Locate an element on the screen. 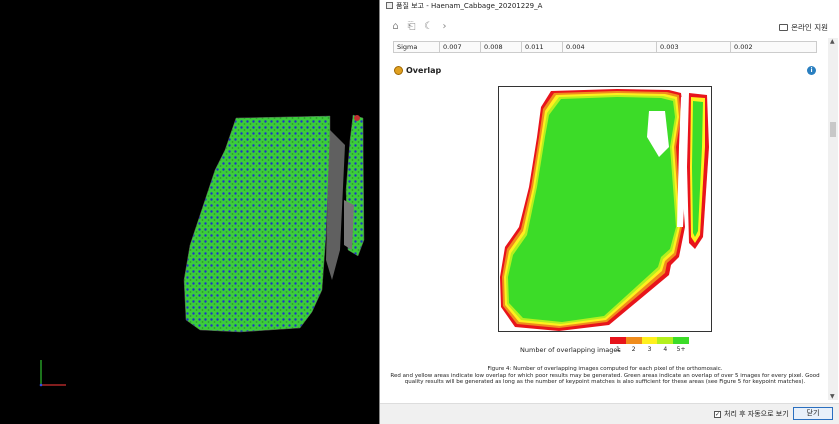 Image resolution: width=839 pixels, height=424 pixels. legend-ticks: 1 2 3 4 5+ is located at coordinates (649, 349).